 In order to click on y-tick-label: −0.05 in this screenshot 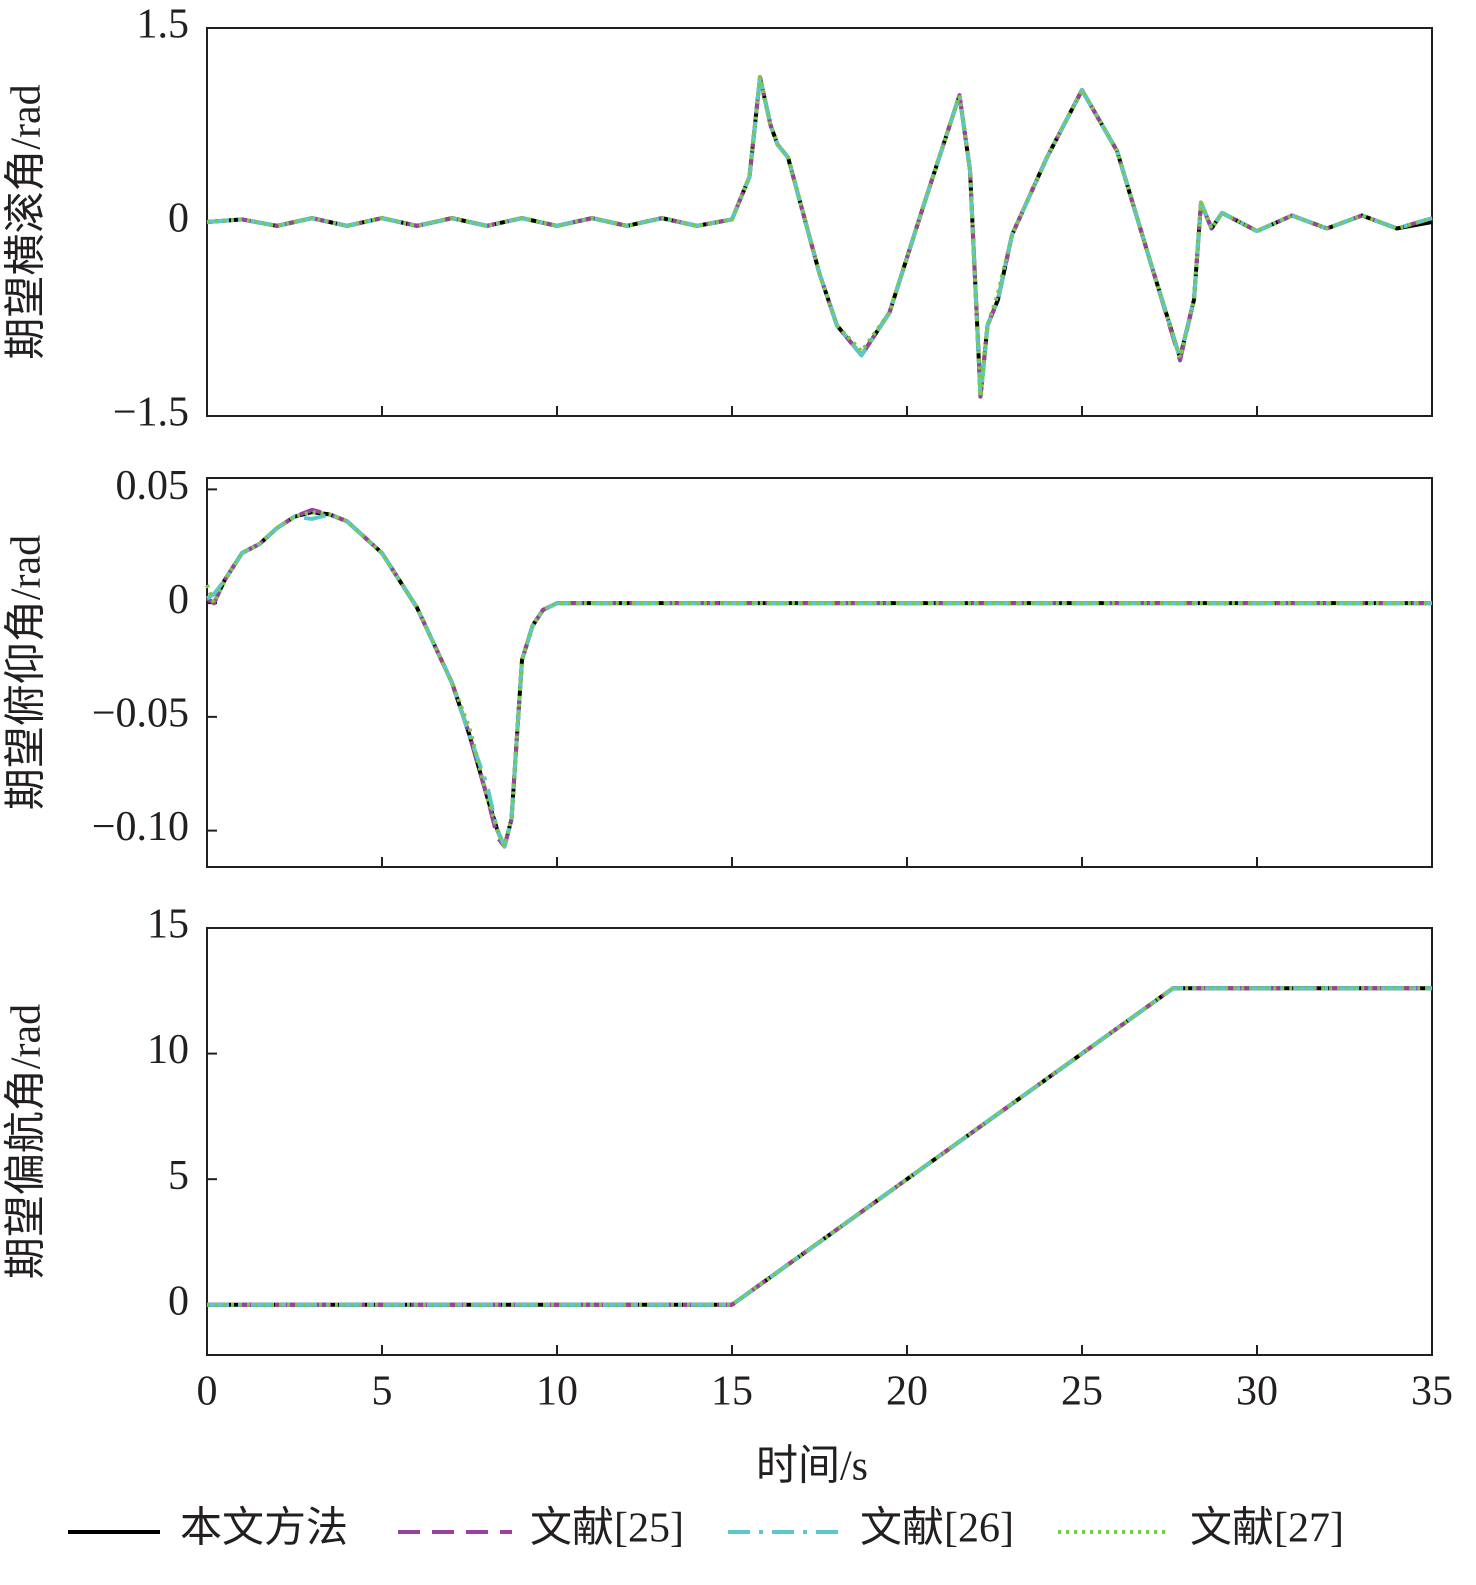, I will do `click(140, 714)`.